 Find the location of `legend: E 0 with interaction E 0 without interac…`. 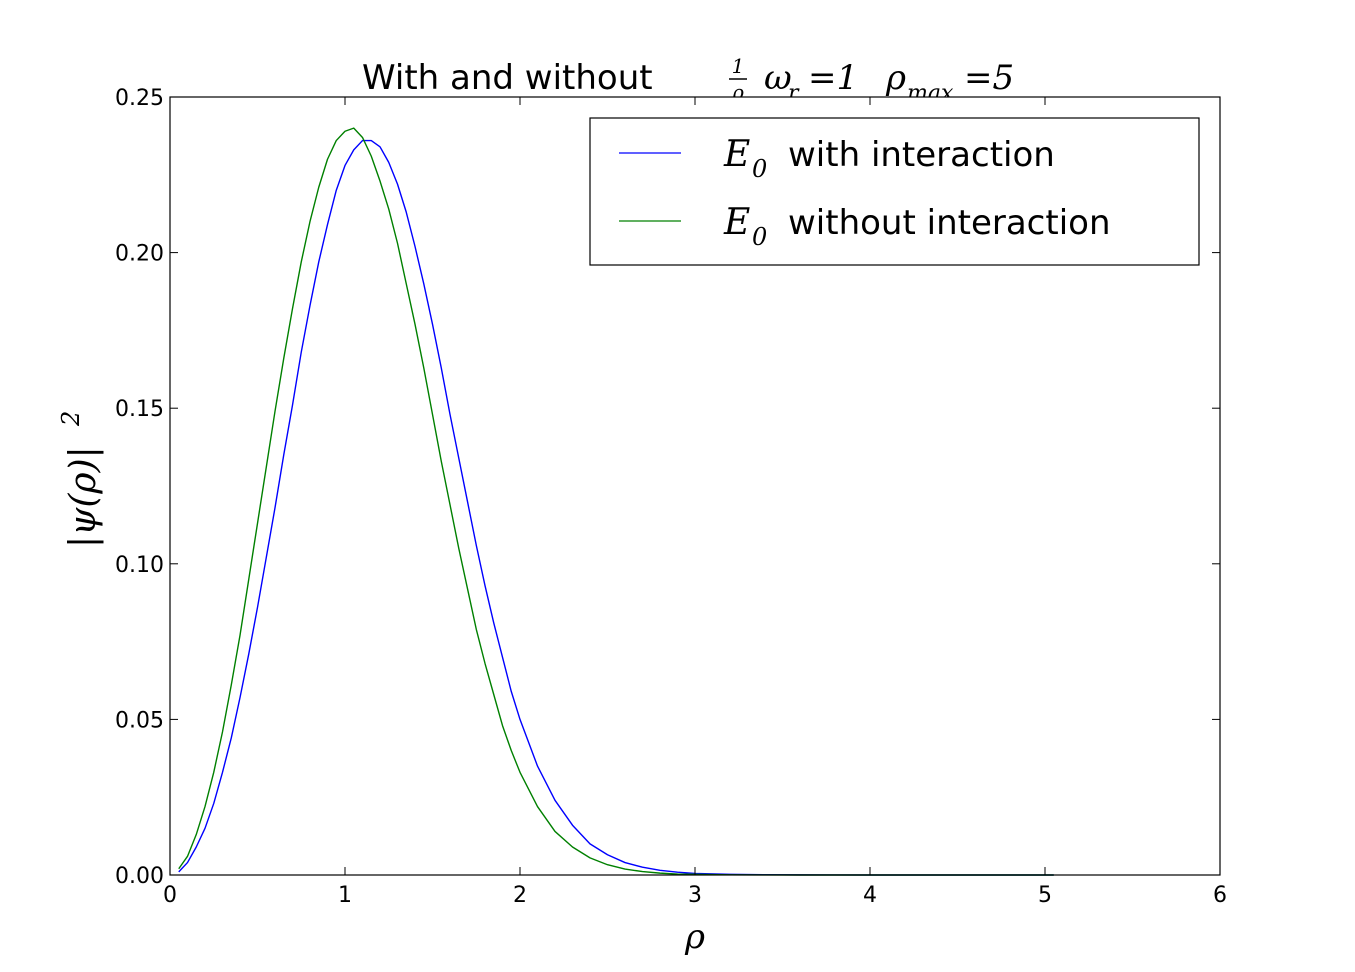

legend: E 0 with interaction E 0 without interac… is located at coordinates (894, 191).